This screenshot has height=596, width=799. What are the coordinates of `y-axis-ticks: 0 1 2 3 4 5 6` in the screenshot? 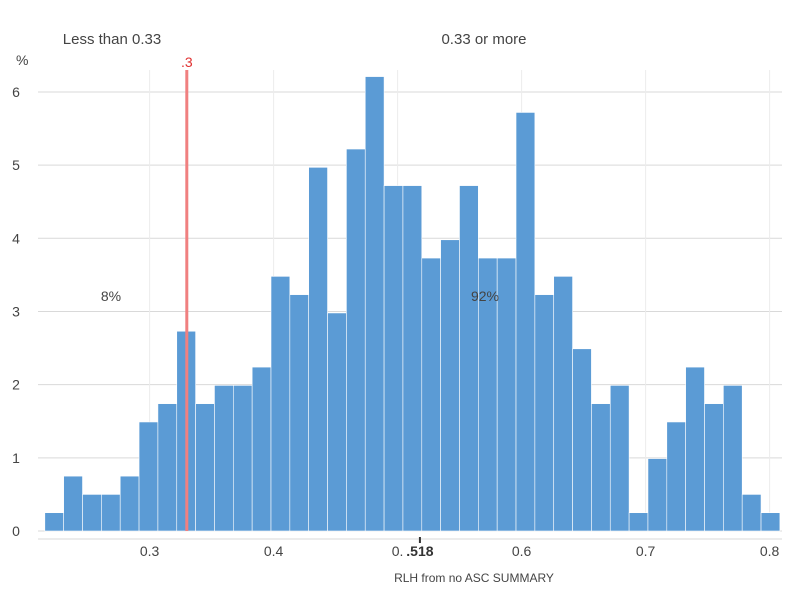 It's located at (16, 311).